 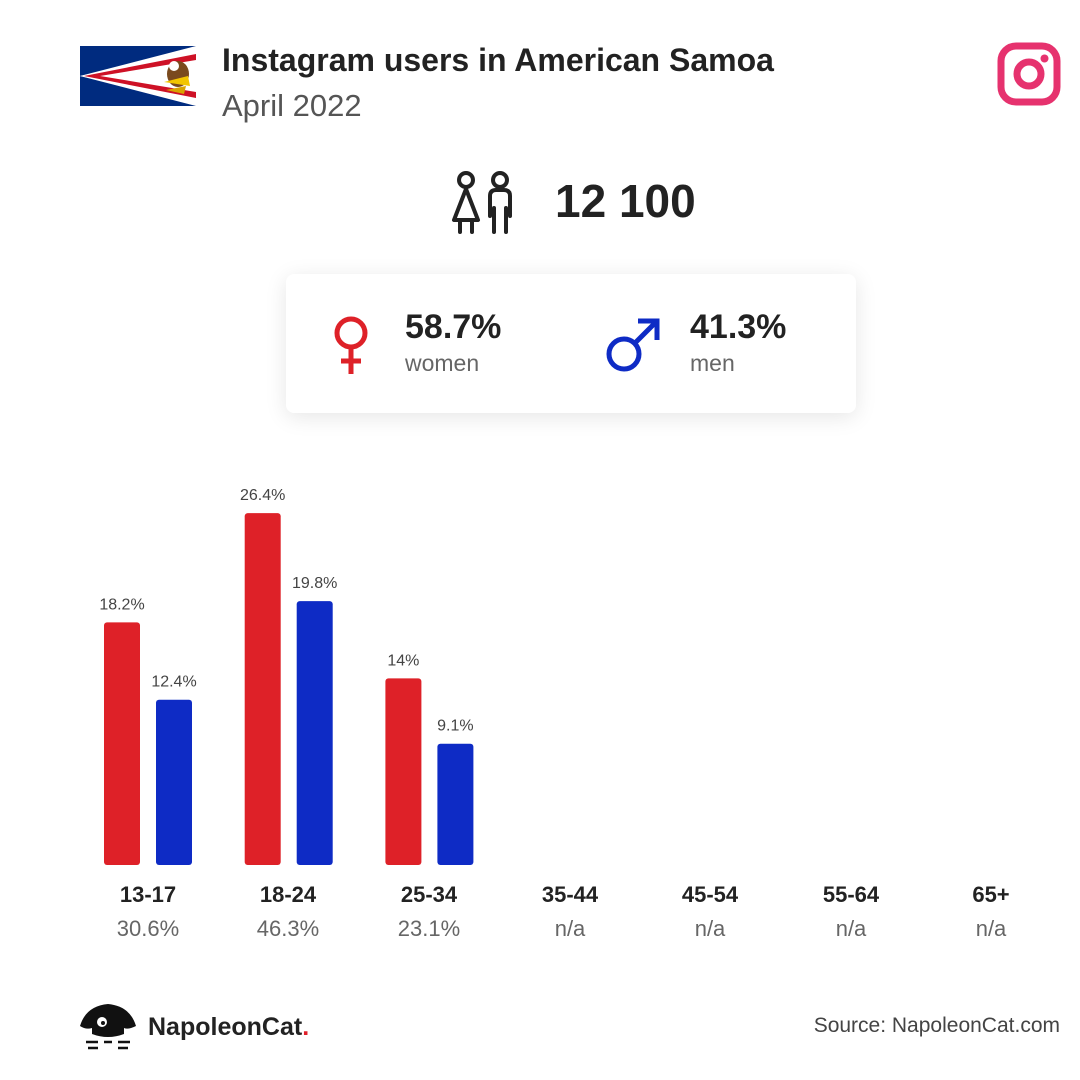 I want to click on age-group-label: 18-24, so click(x=288, y=894).